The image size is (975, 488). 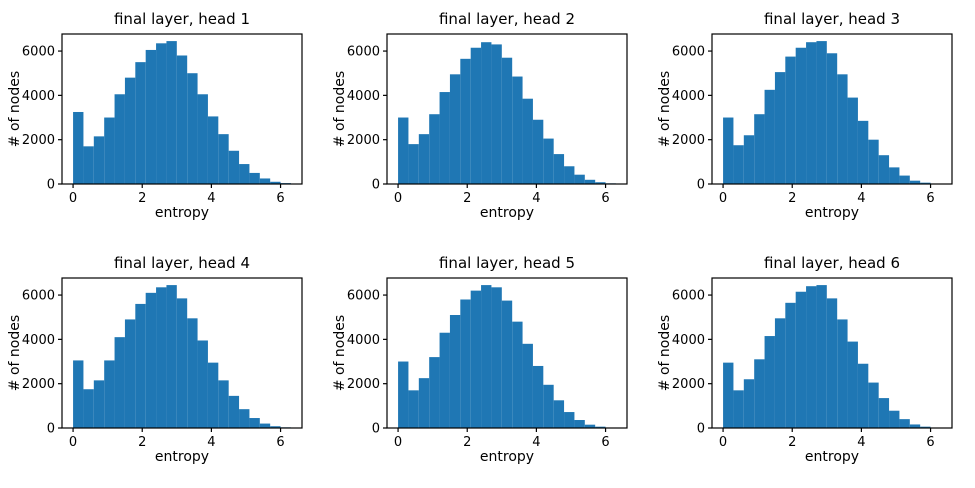 I want to click on plot-frame, so click(x=182, y=353).